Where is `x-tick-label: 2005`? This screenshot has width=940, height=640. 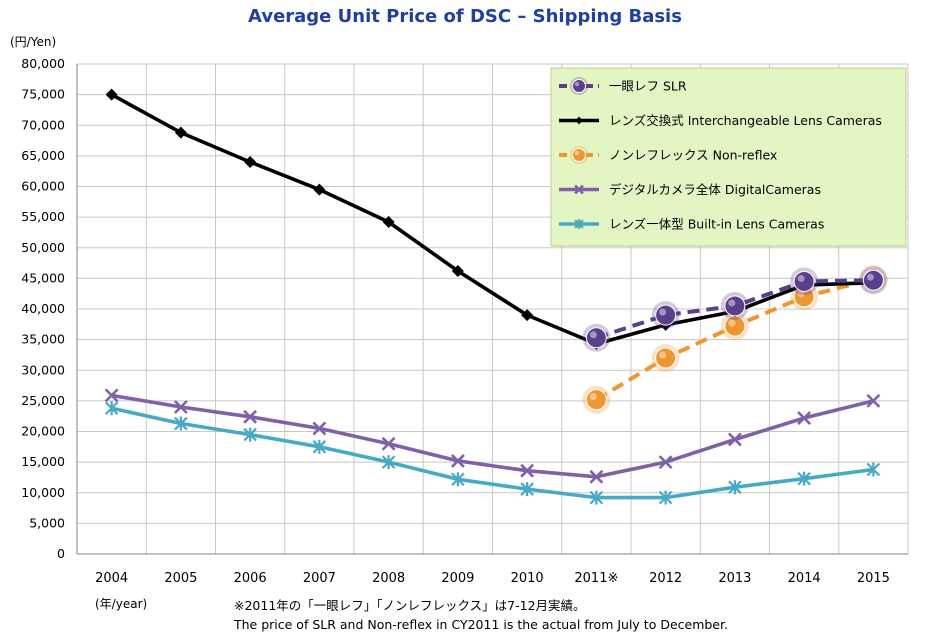 x-tick-label: 2005 is located at coordinates (180, 578).